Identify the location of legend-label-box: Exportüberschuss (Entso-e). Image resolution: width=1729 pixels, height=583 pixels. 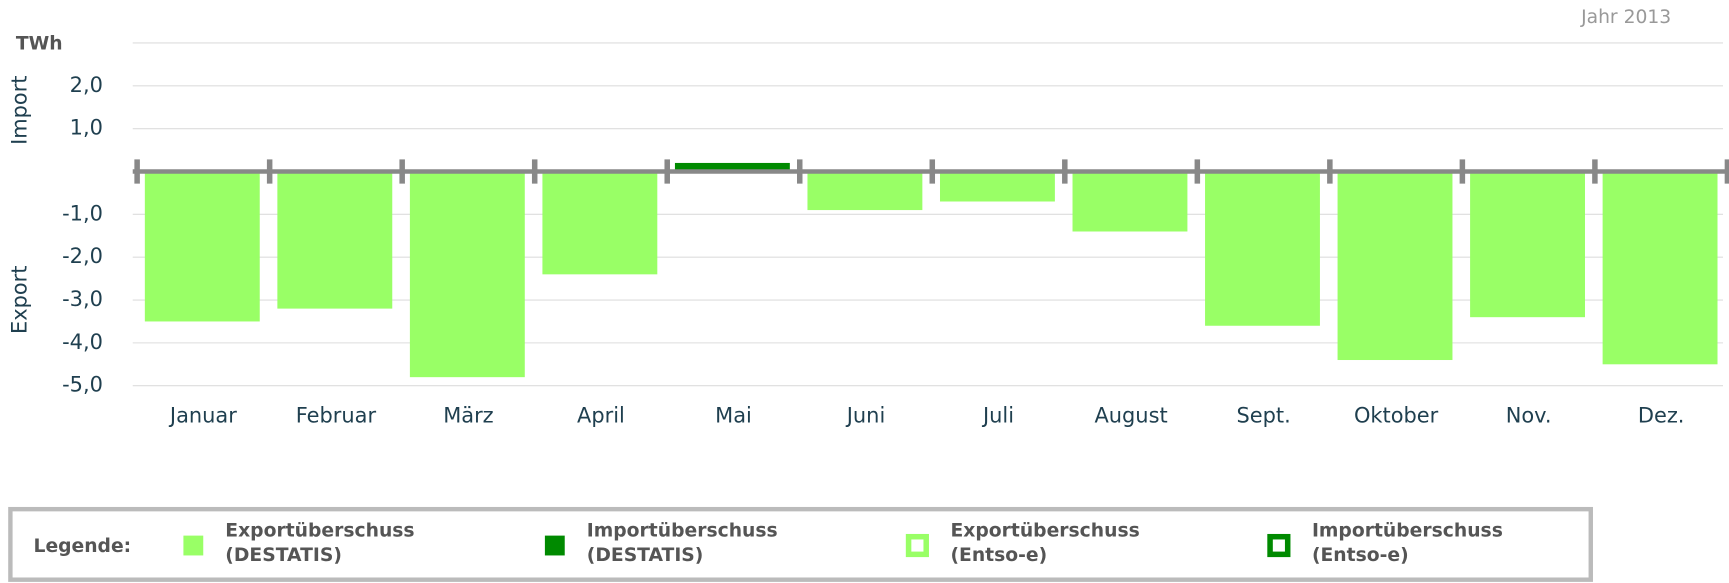
(1045, 543).